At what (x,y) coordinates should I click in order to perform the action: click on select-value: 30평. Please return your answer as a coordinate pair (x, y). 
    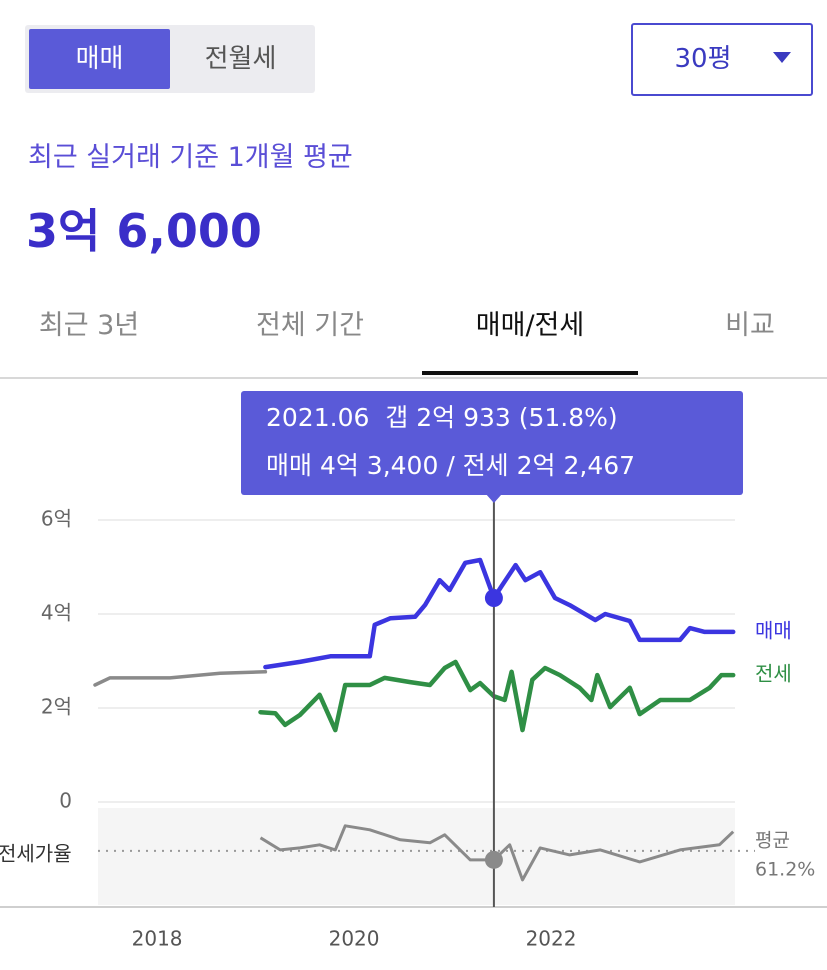
    Looking at the image, I should click on (703, 59).